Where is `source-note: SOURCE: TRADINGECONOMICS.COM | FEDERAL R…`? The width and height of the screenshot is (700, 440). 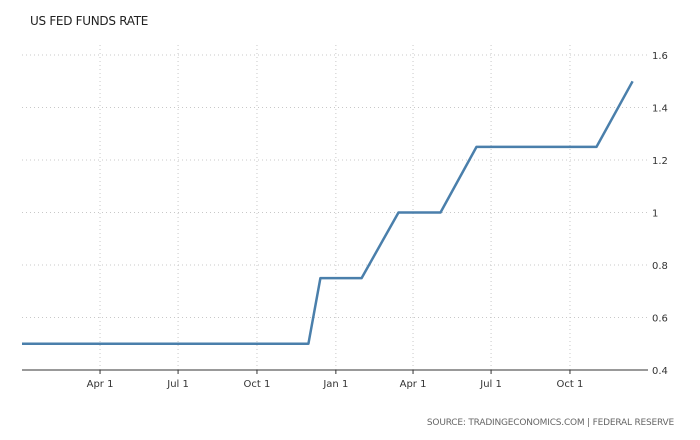 source-note: SOURCE: TRADINGECONOMICS.COM | FEDERAL R… is located at coordinates (550, 423).